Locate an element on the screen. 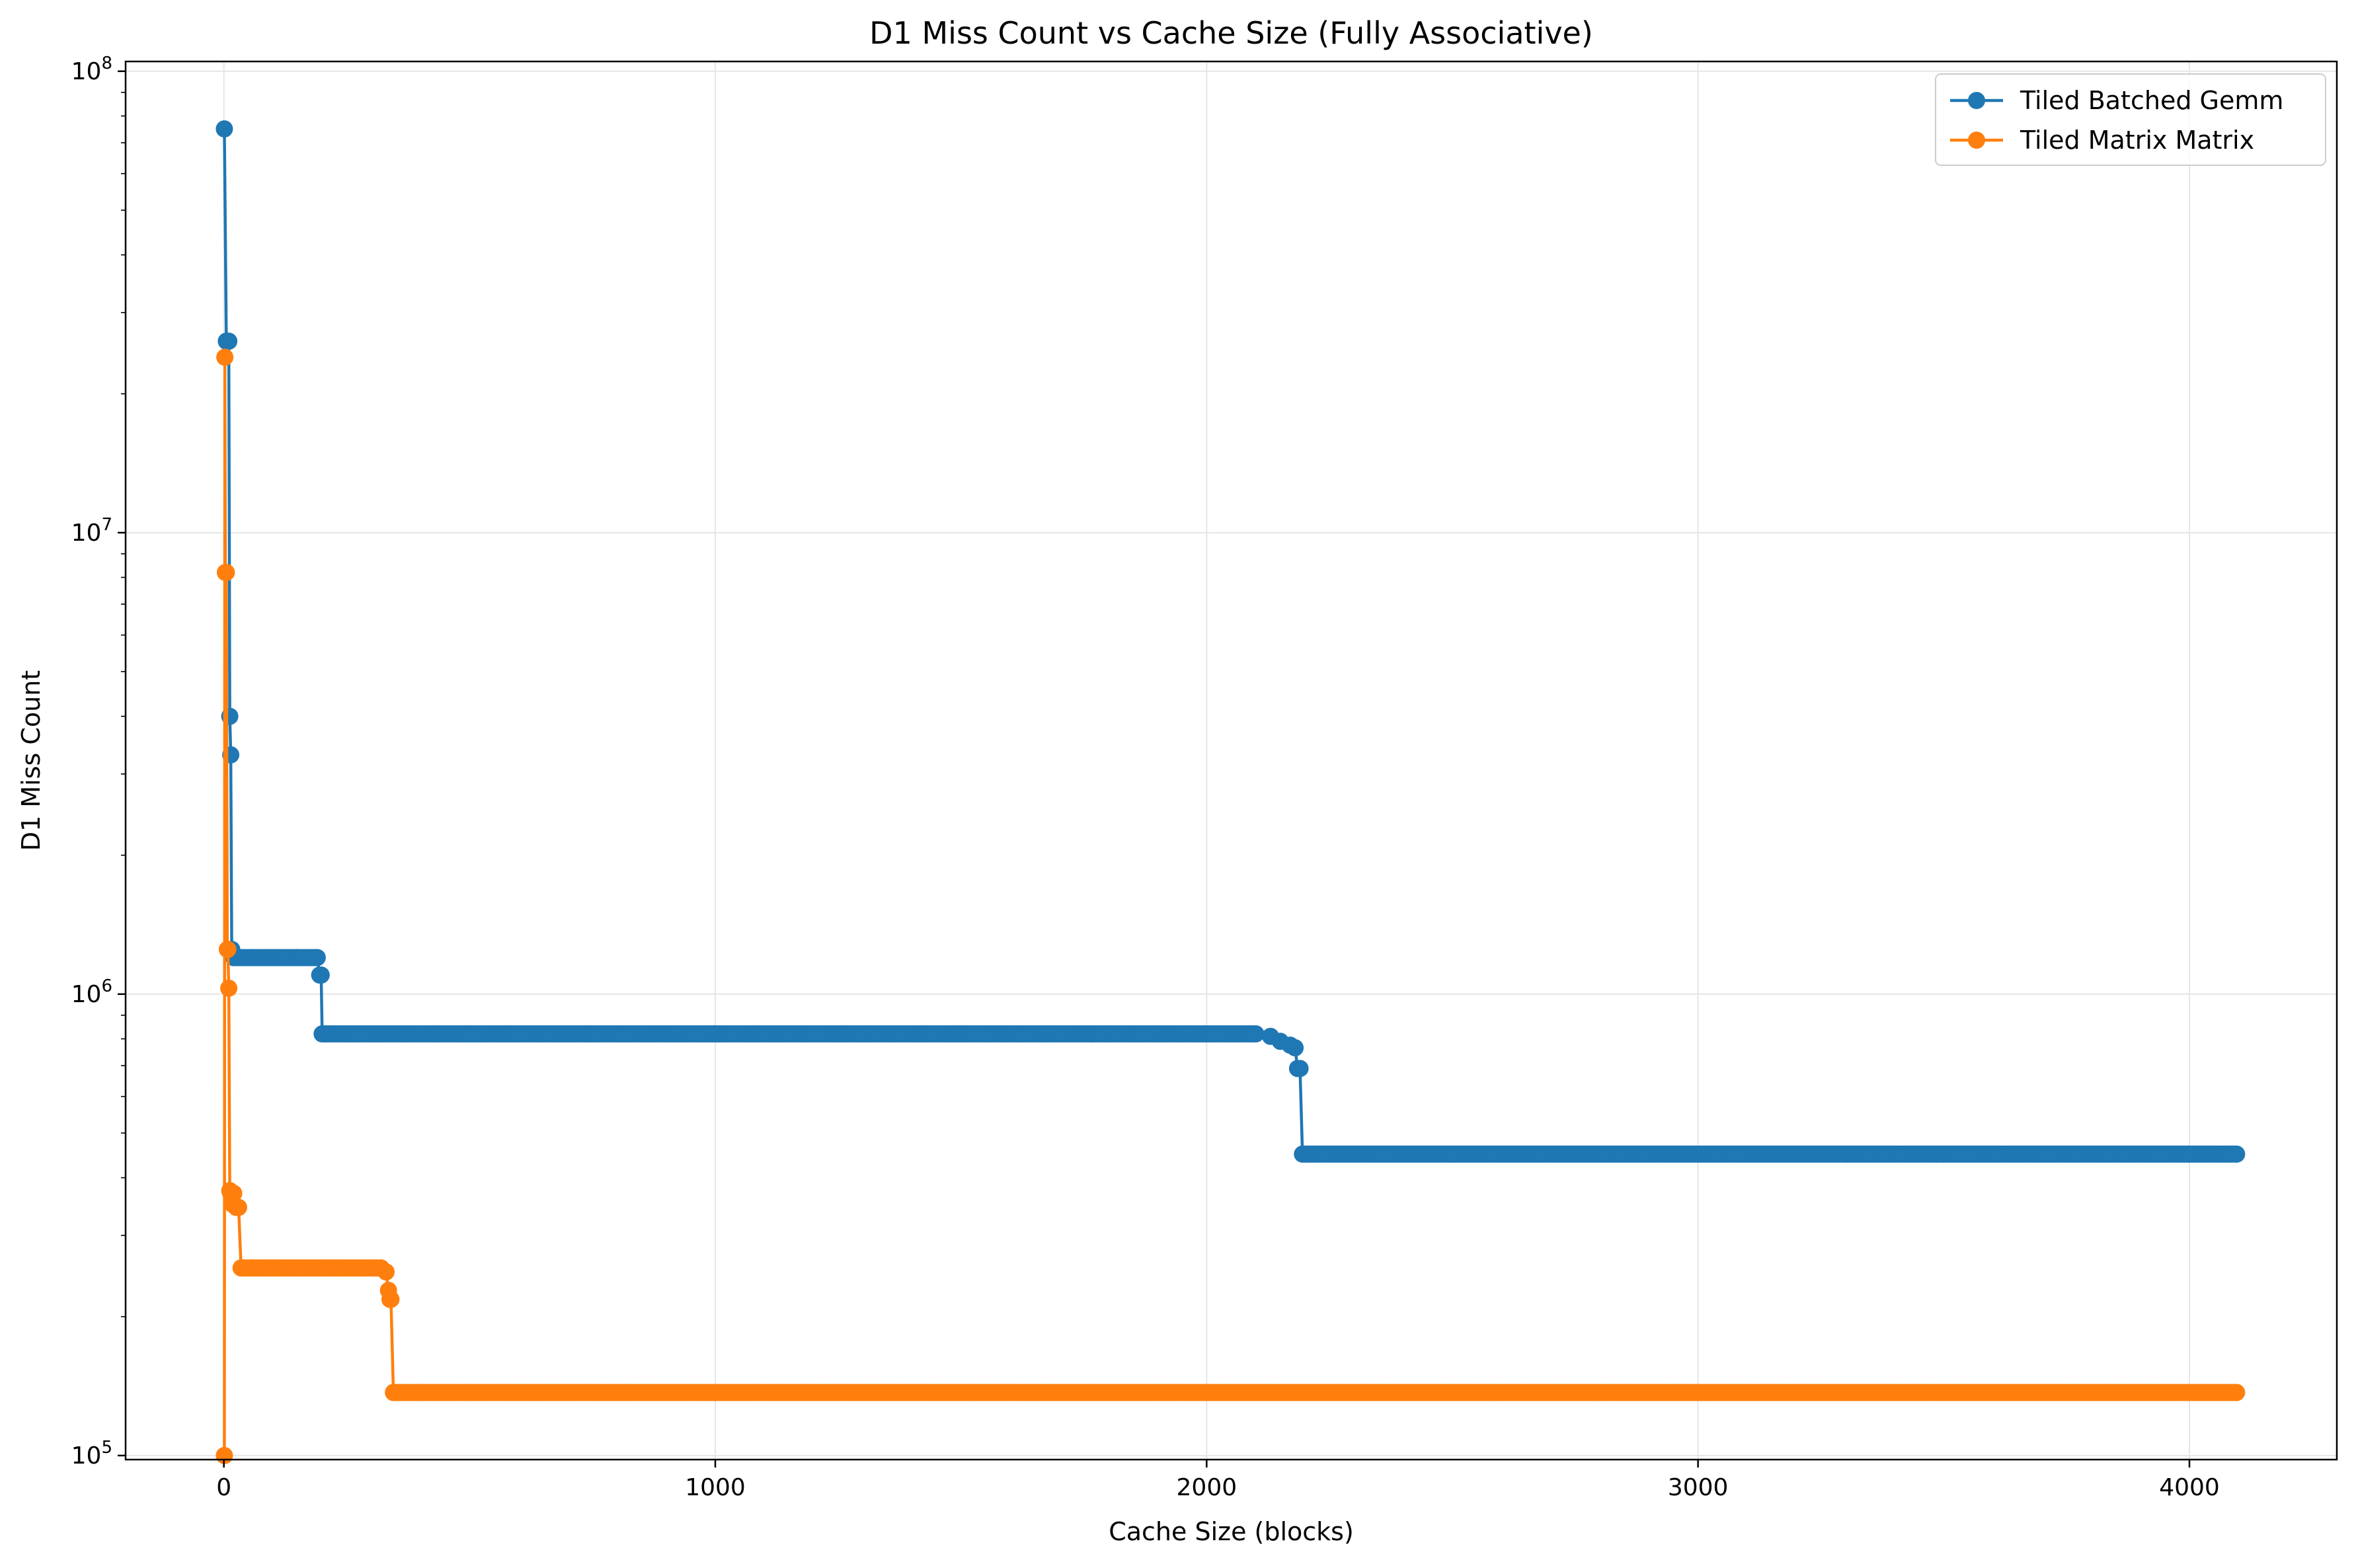  legend-box is located at coordinates (2130, 119).